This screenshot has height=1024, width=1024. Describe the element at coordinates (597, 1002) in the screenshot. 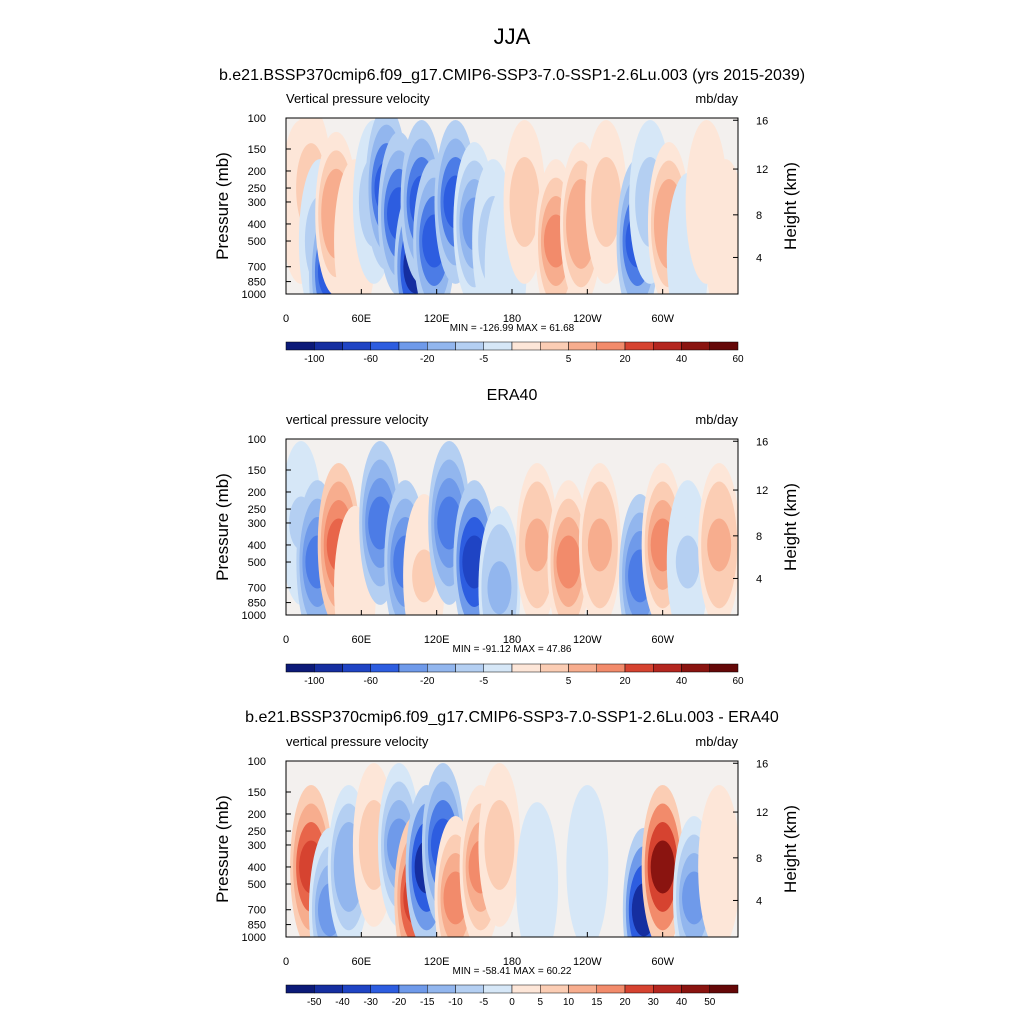

I see `colorbar-label: 15` at that location.